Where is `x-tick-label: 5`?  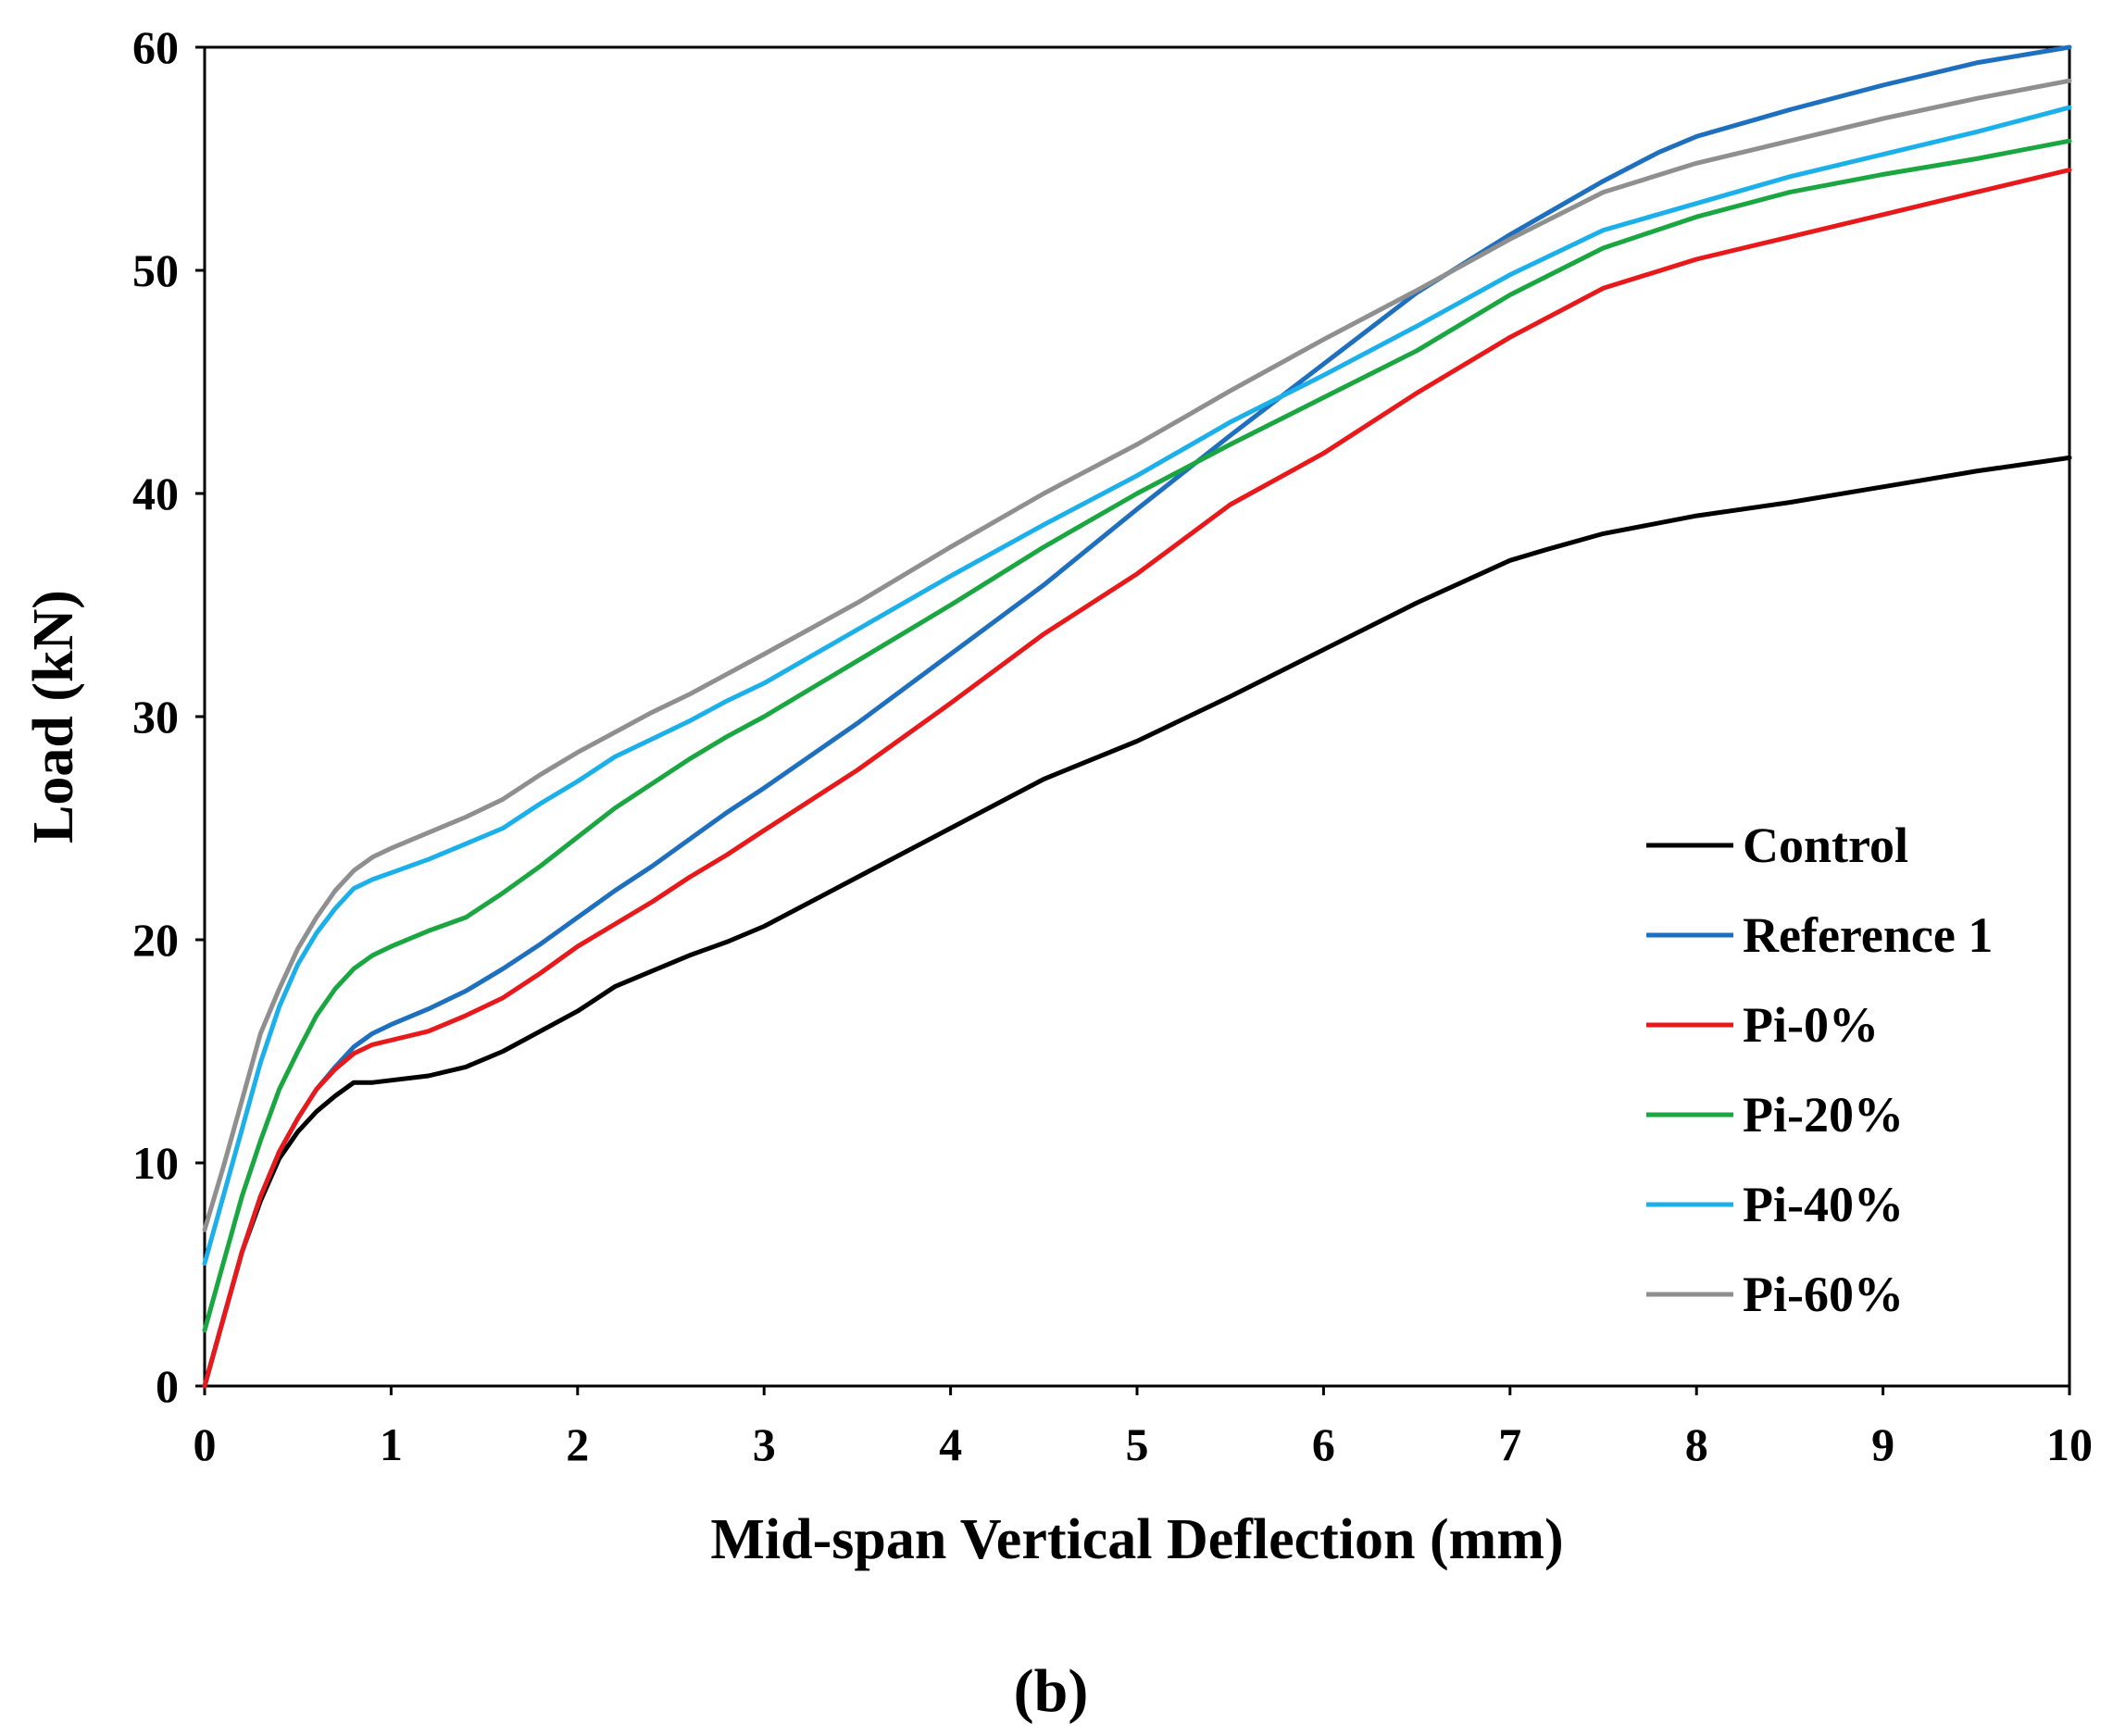
x-tick-label: 5 is located at coordinates (1137, 1444).